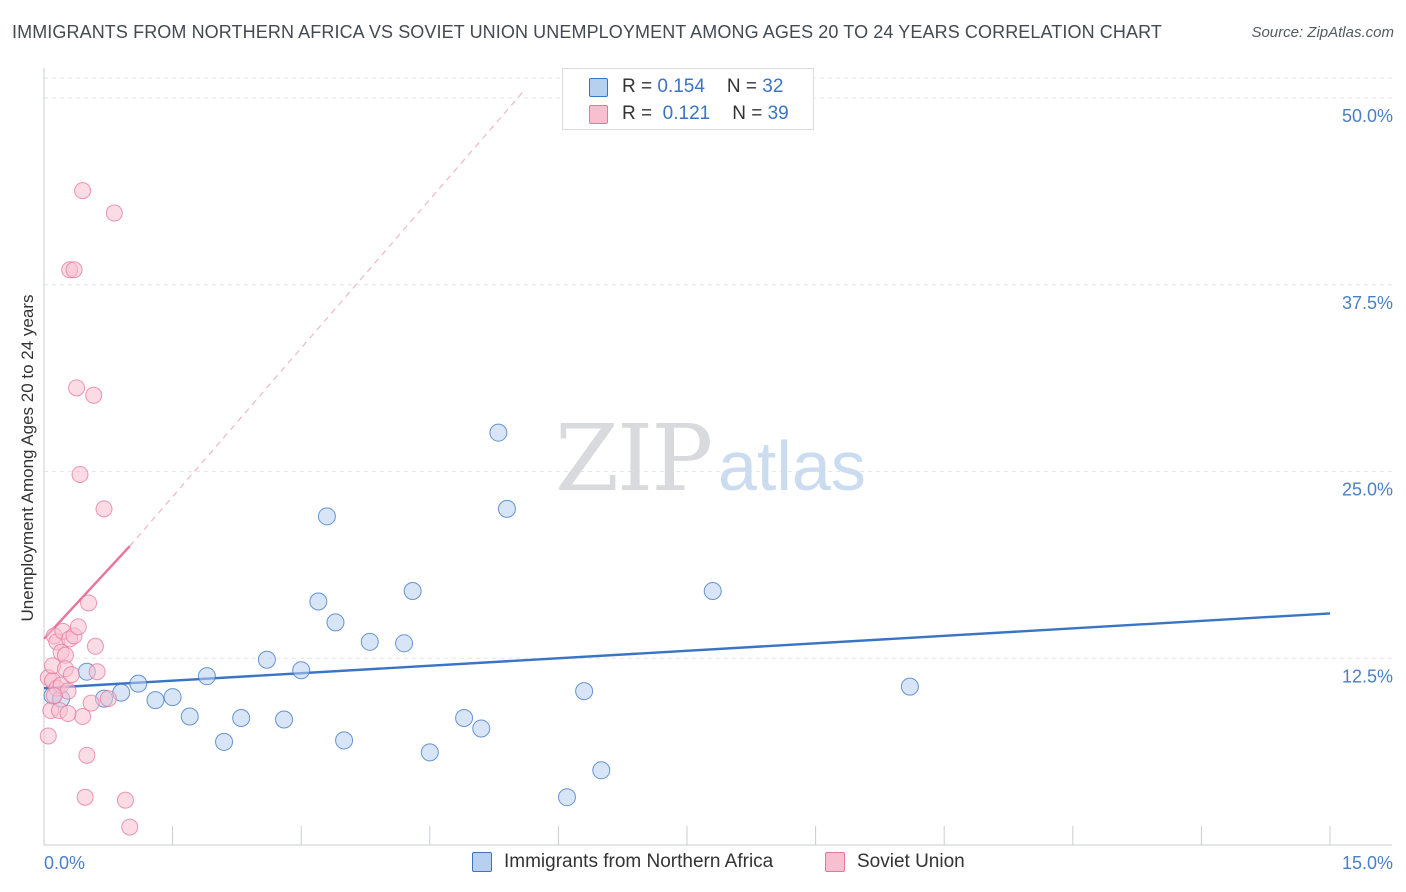 The width and height of the screenshot is (1406, 892). Describe the element at coordinates (792, 466) in the screenshot. I see `watermark-atlas: atlas` at that location.